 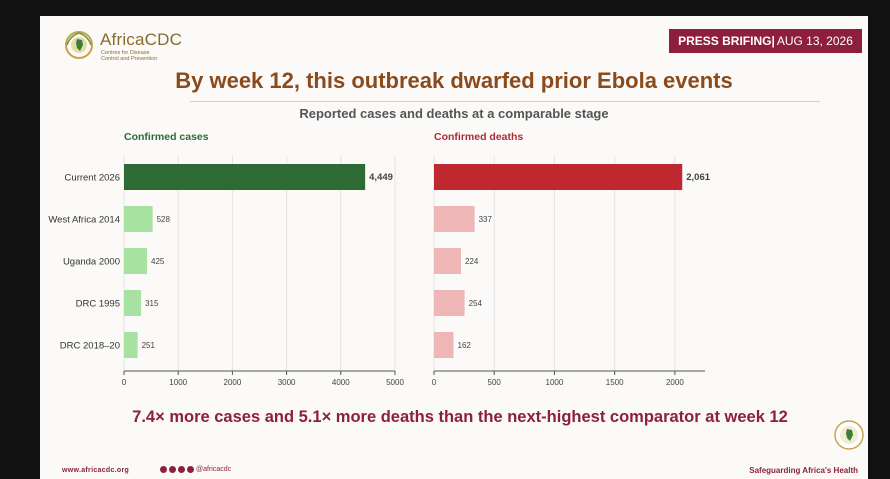 What do you see at coordinates (172, 469) in the screenshot?
I see `facebook-social-icon` at bounding box center [172, 469].